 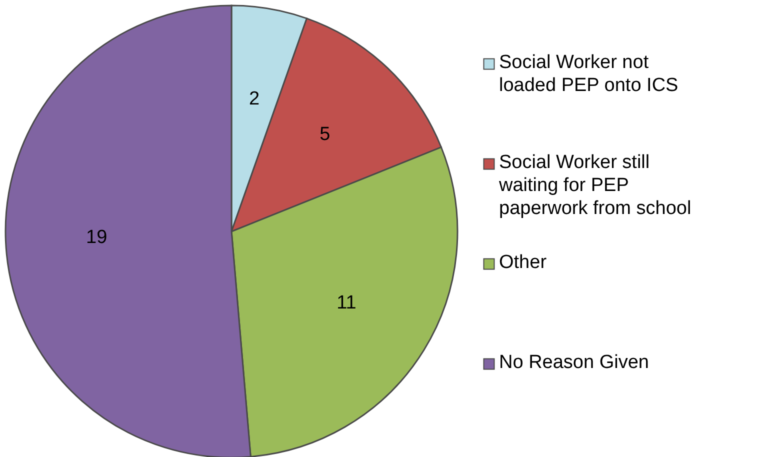 What do you see at coordinates (325, 135) in the screenshot?
I see `data-label: 5` at bounding box center [325, 135].